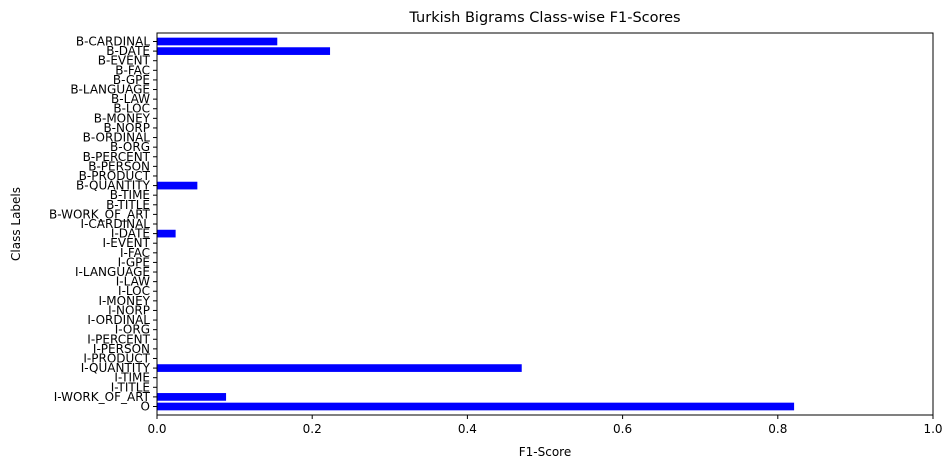 The width and height of the screenshot is (952, 468). Describe the element at coordinates (132, 378) in the screenshot. I see `y-tick-label: I-TIME` at that location.